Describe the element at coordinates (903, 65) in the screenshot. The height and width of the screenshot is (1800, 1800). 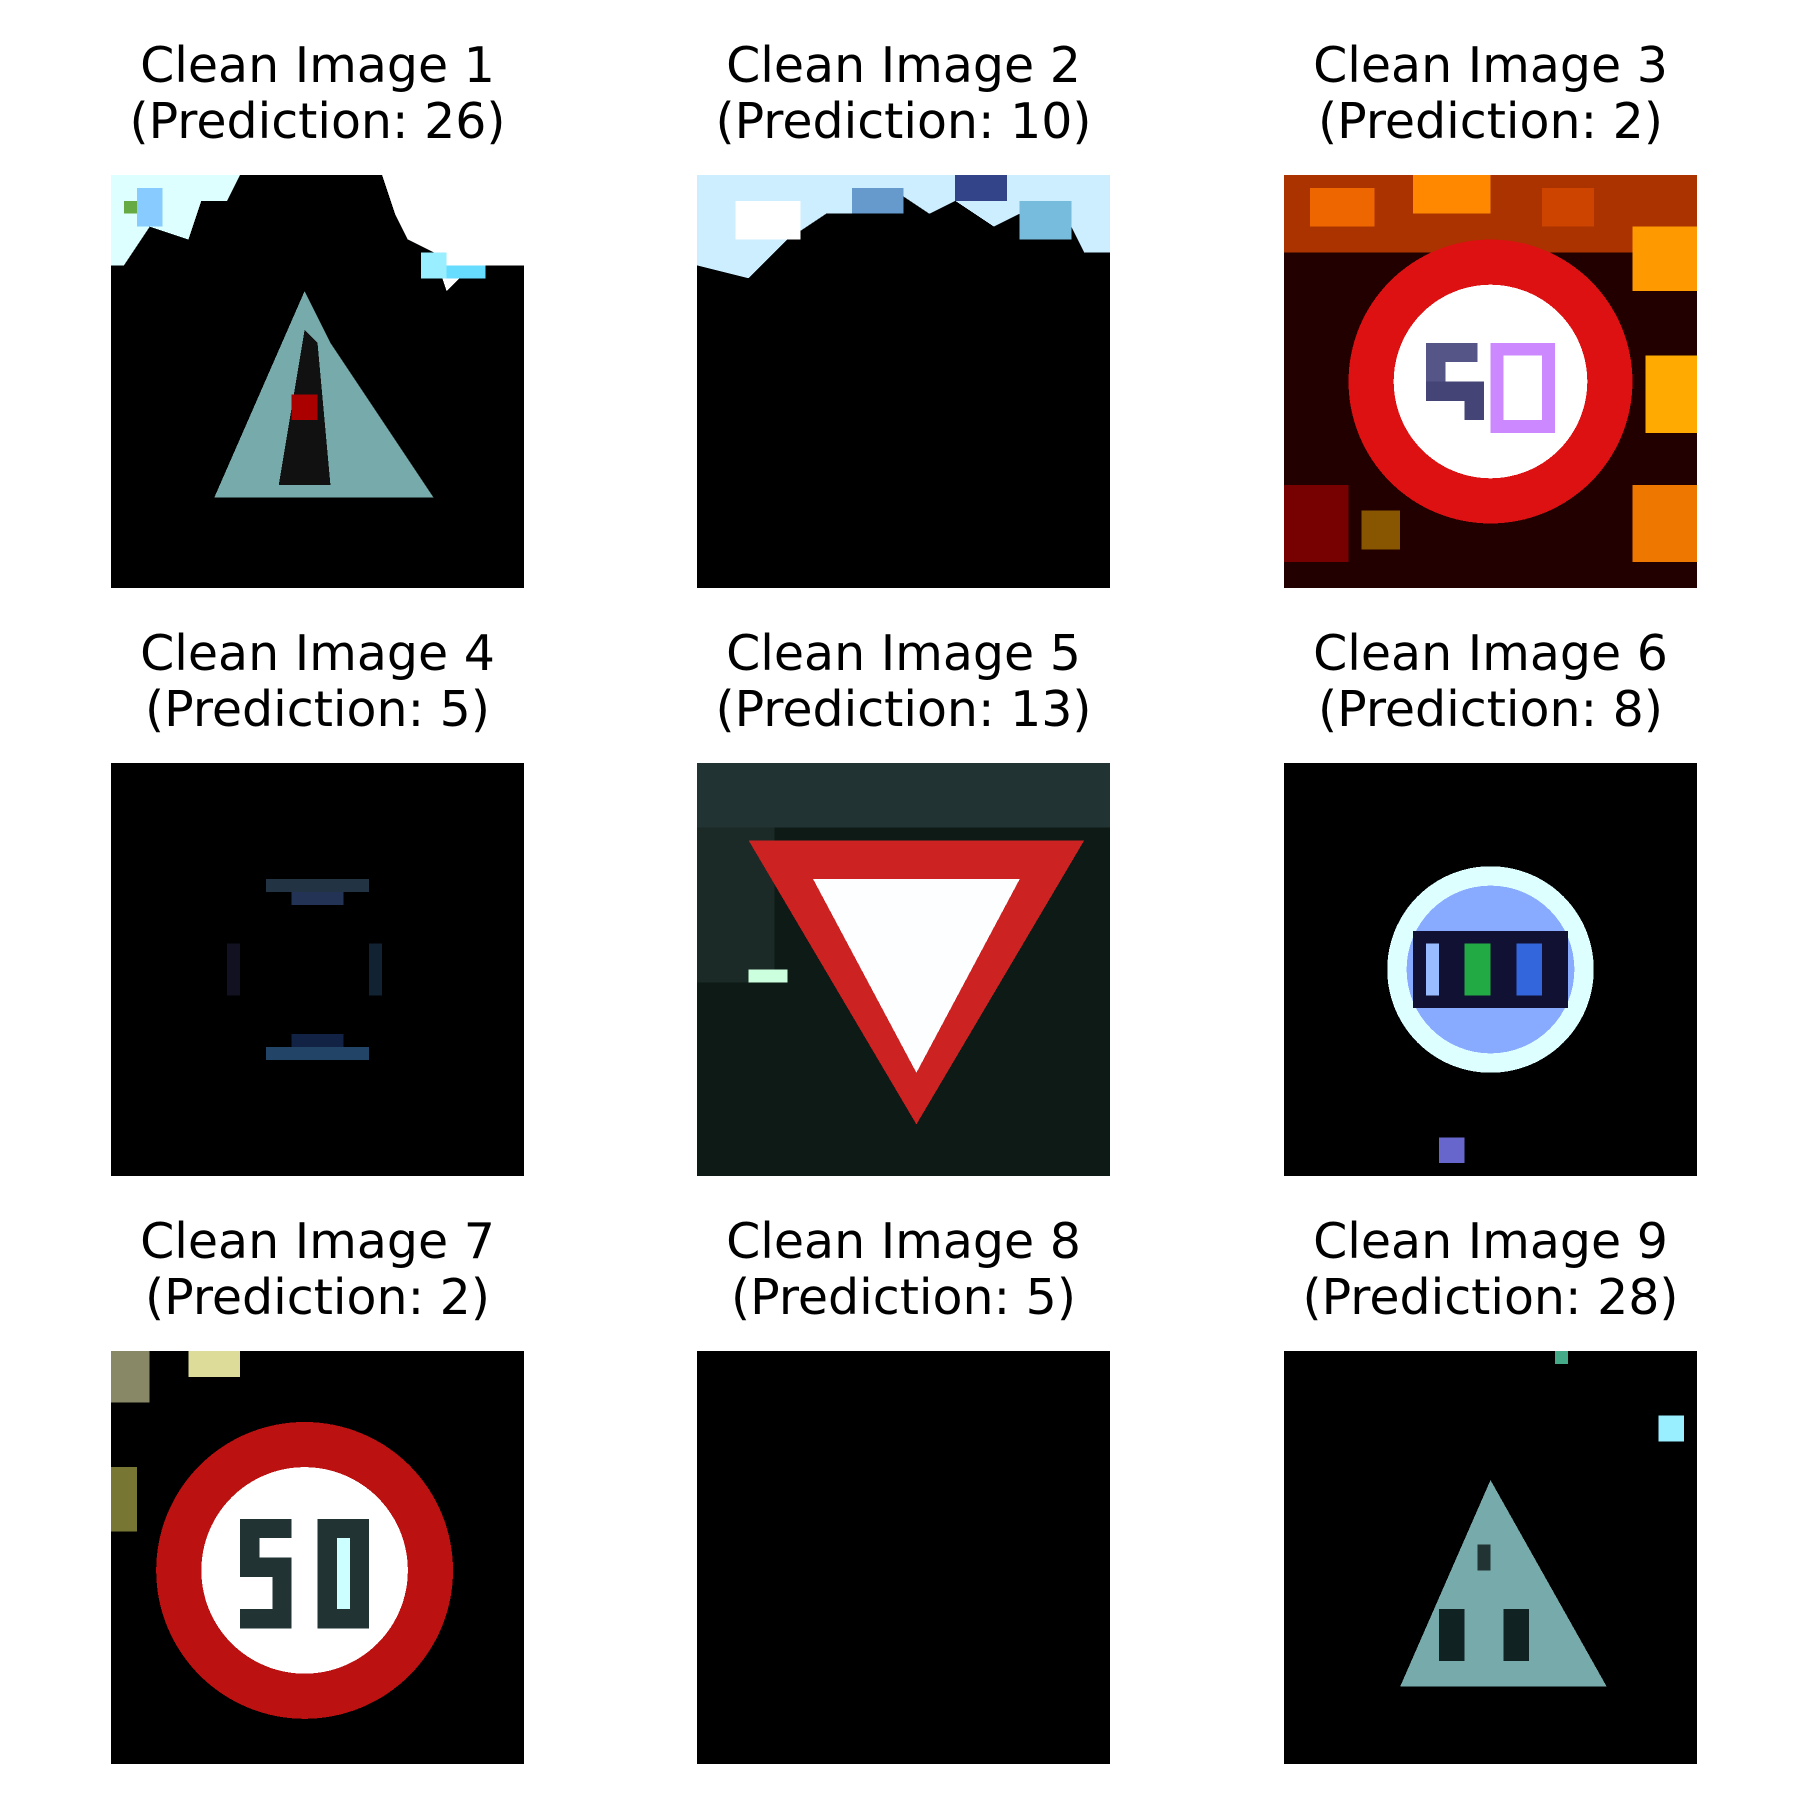
I see `panel-title-line1: Clean Image 2` at that location.